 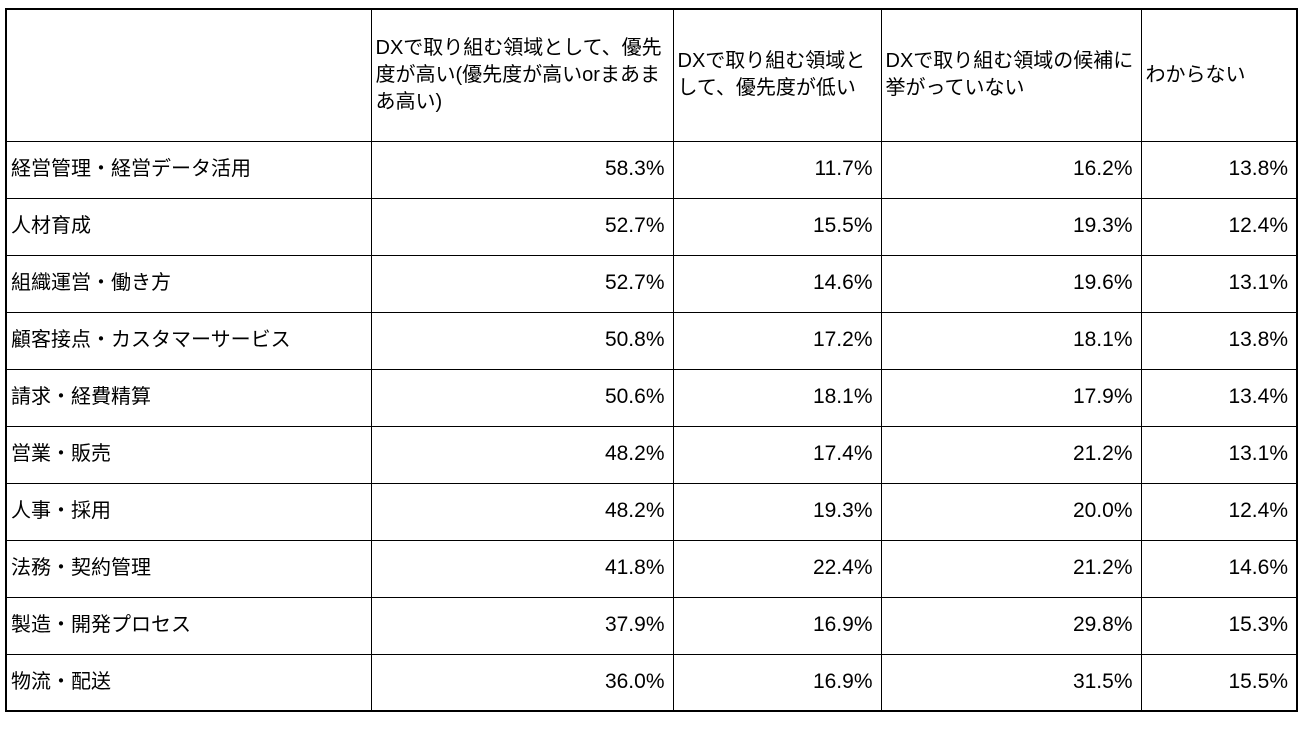 What do you see at coordinates (777, 75) in the screenshot?
I see `column-header-low-priority: DXで取り組む領域として、優先度が低い` at bounding box center [777, 75].